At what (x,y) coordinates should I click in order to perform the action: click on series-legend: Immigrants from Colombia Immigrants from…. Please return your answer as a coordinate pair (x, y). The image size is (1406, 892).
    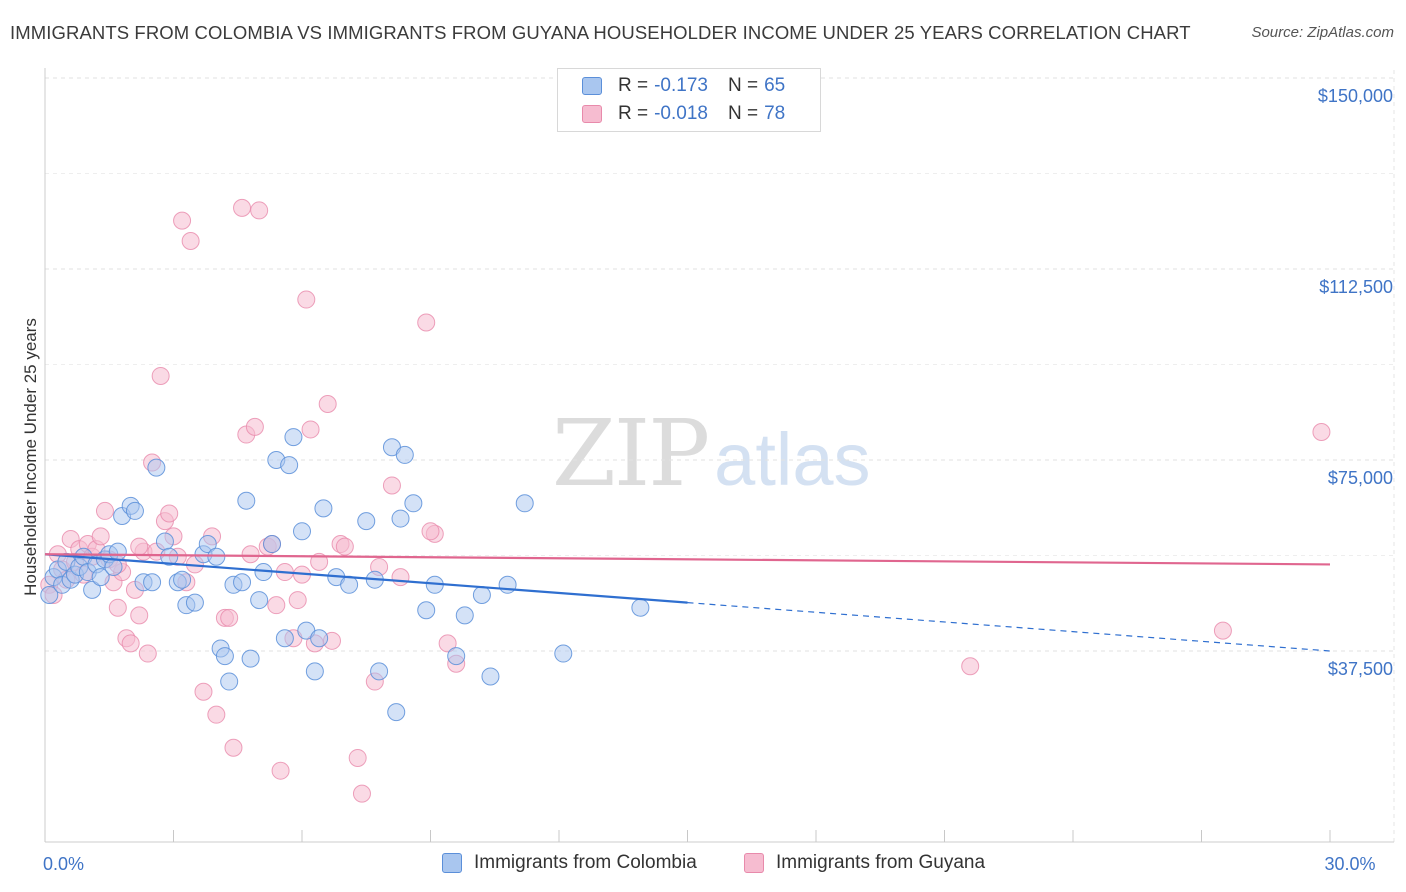
    Looking at the image, I should click on (703, 865).